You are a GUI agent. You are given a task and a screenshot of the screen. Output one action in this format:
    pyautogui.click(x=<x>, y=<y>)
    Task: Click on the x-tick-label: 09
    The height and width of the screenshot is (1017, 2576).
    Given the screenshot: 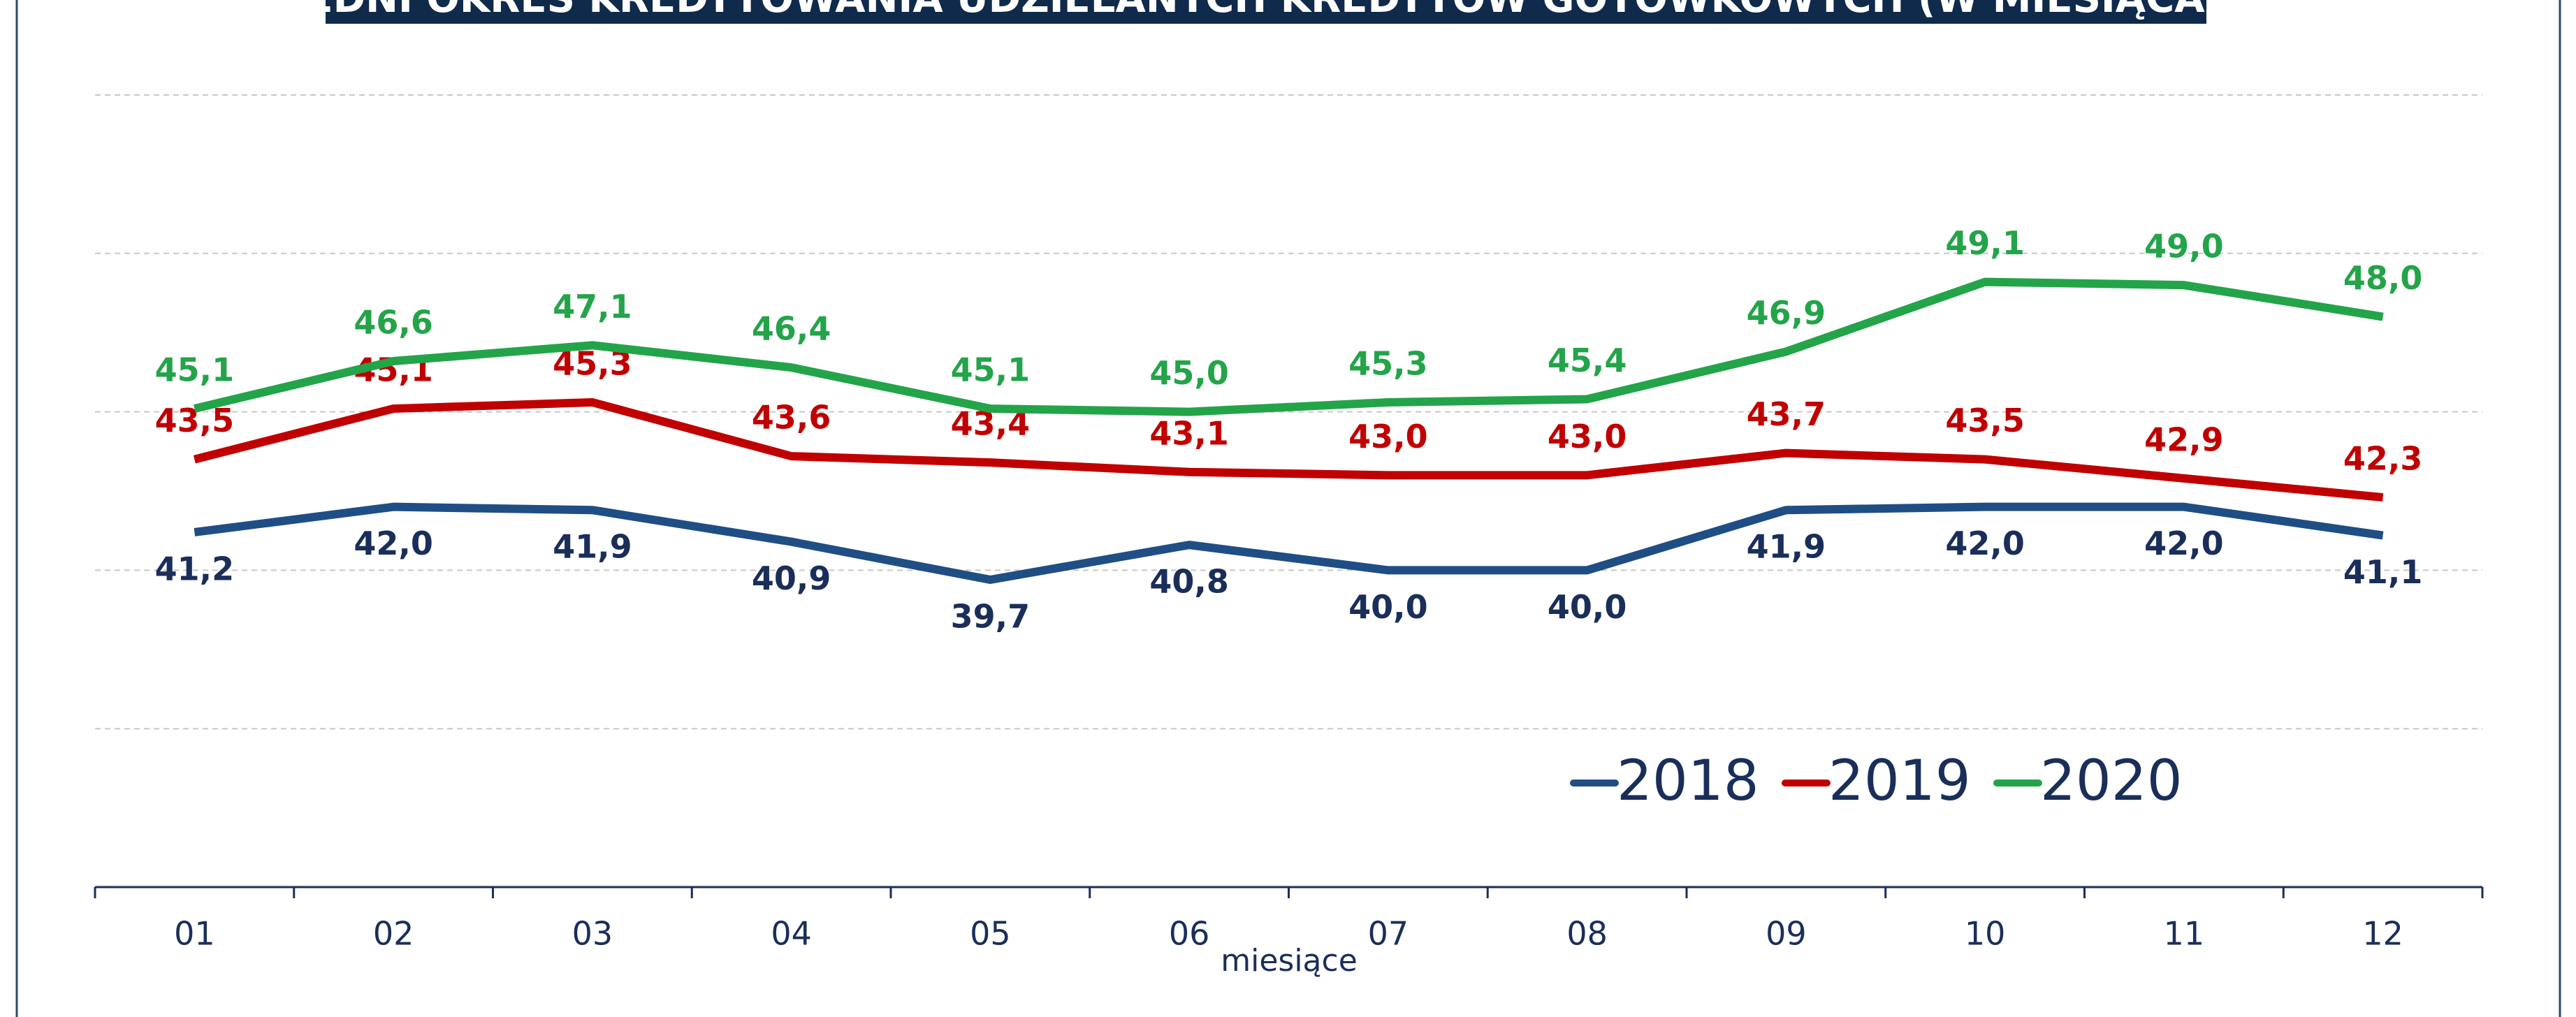 What is the action you would take?
    pyautogui.click(x=1786, y=934)
    